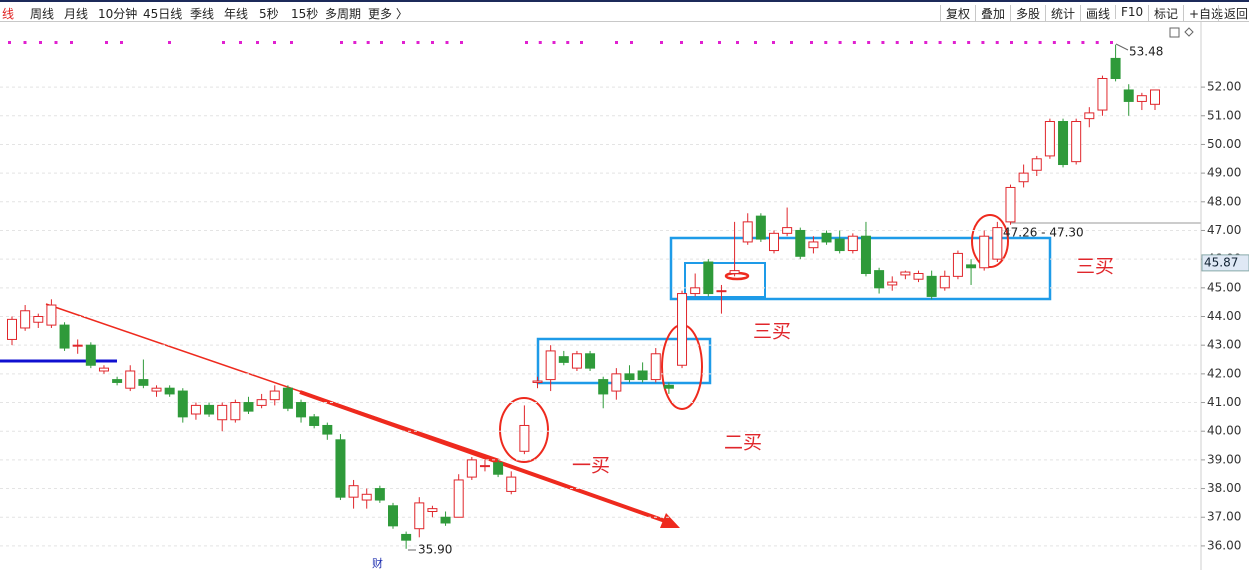 The height and width of the screenshot is (570, 1249). Describe the element at coordinates (1224, 115) in the screenshot. I see `y-tick-label: 51.00` at that location.